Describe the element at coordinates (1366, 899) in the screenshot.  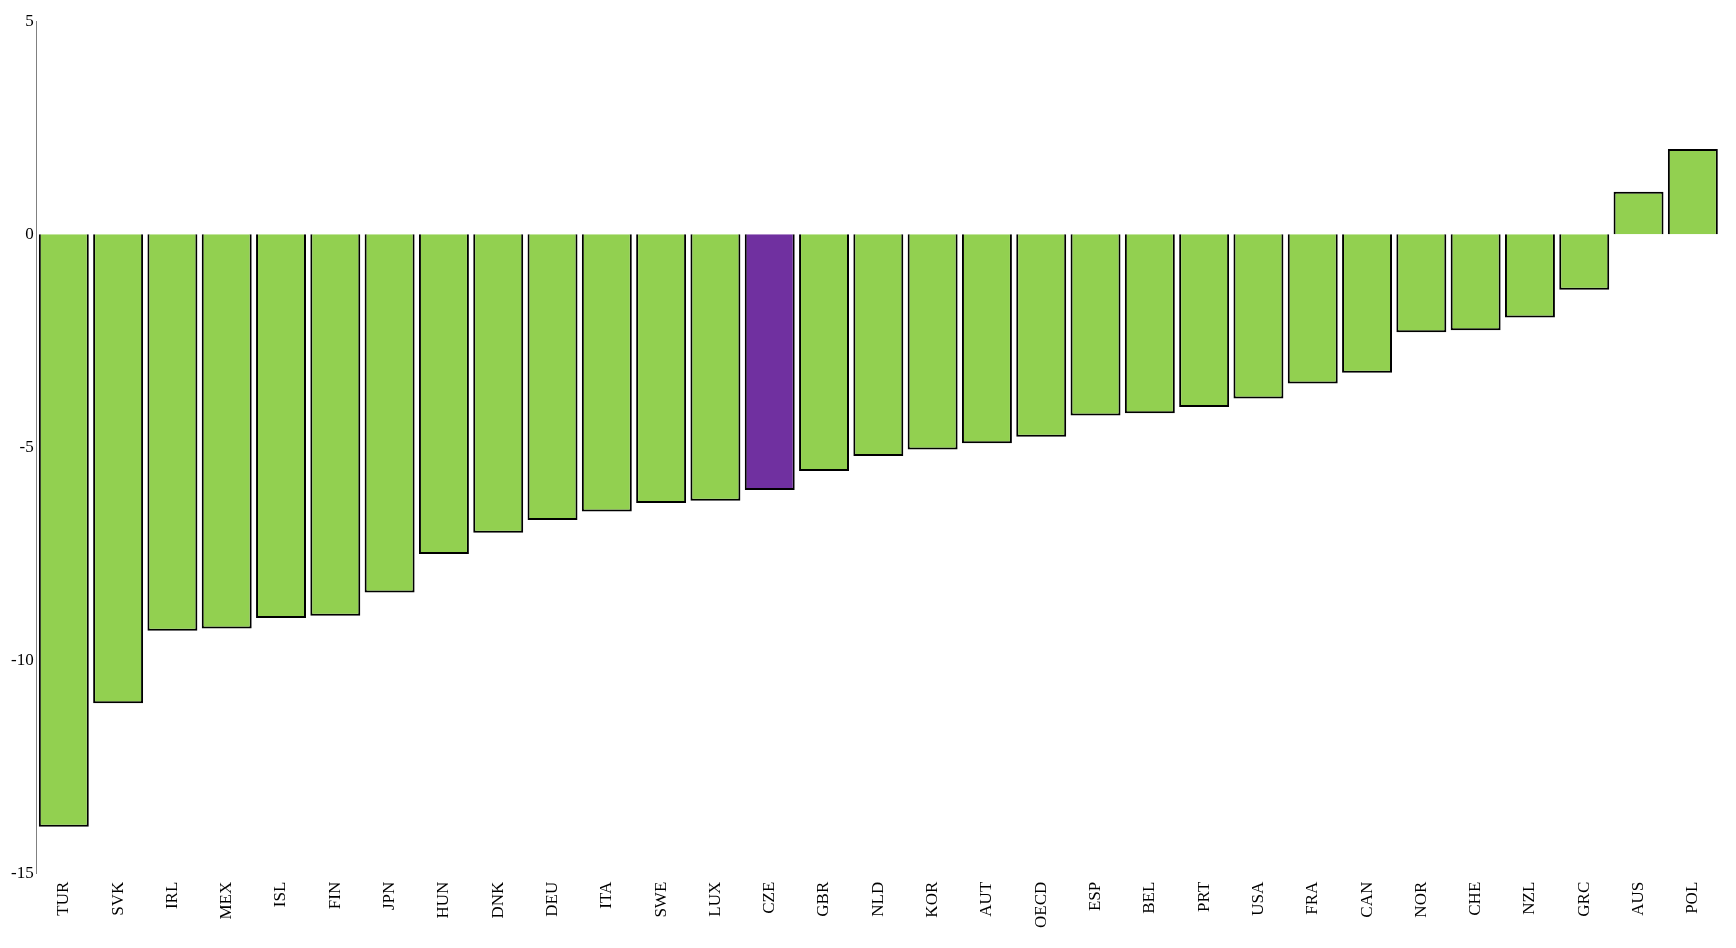
I see `x-tick-label: CAN` at that location.